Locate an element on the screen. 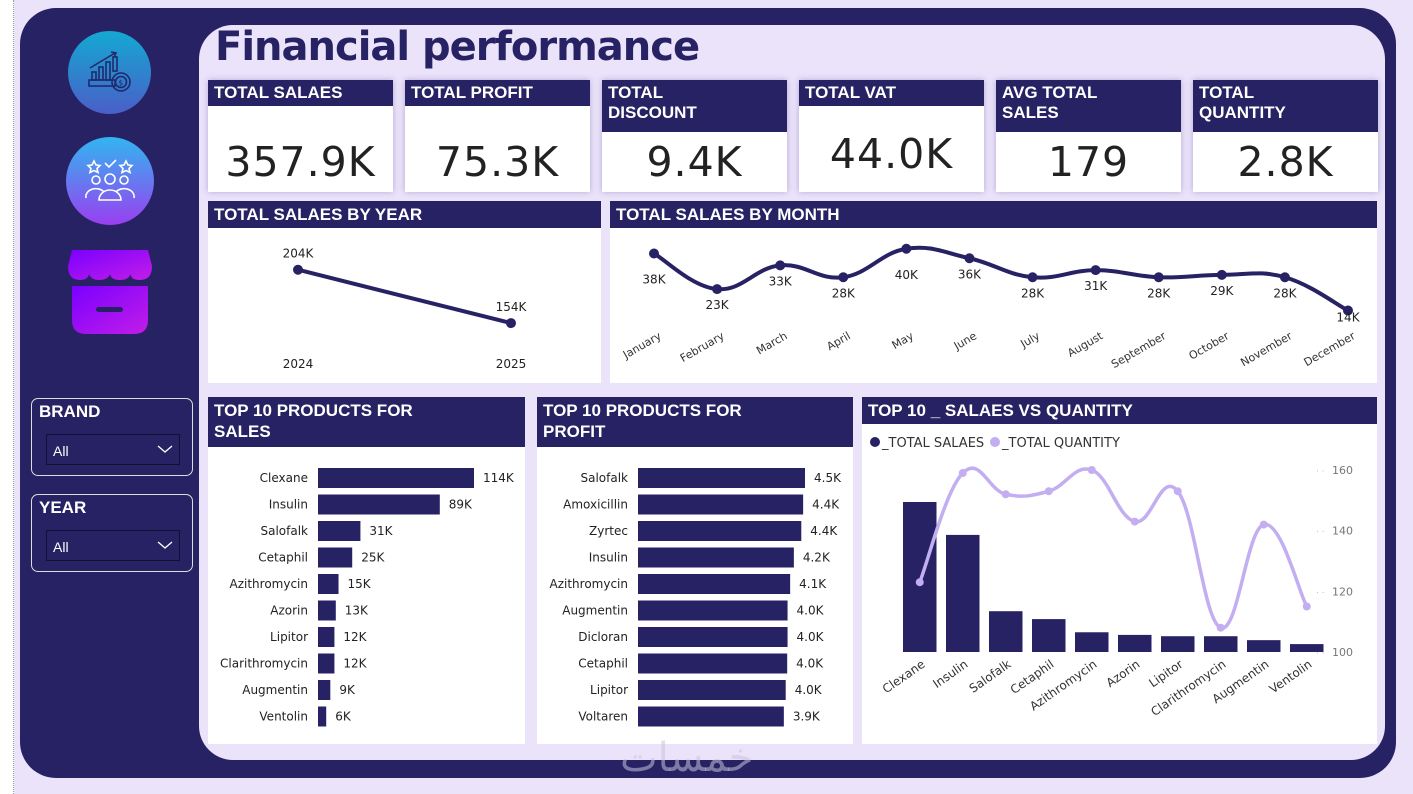 This screenshot has height=794, width=1413. brand-slicer: BRAND All is located at coordinates (112, 437).